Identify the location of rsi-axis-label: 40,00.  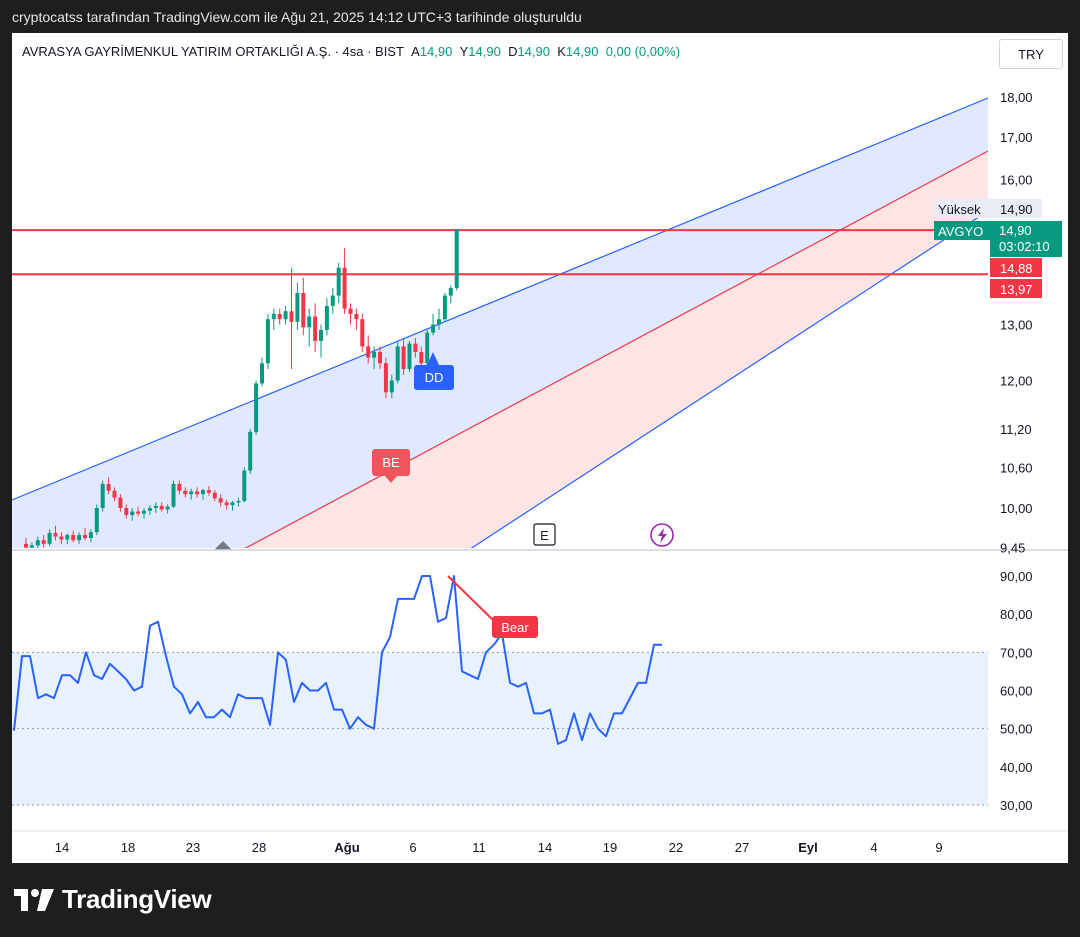
(1016, 767).